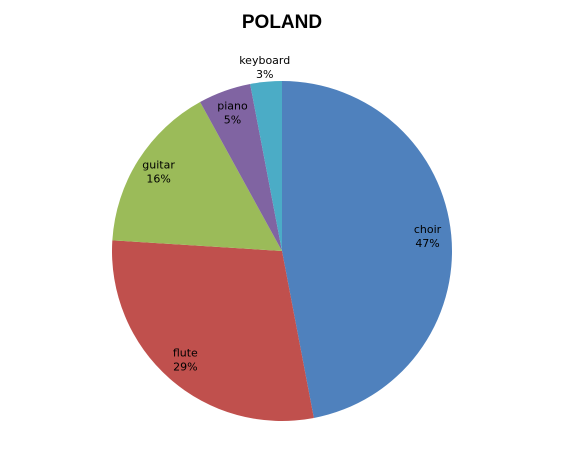 The height and width of the screenshot is (462, 564). I want to click on slice-label: keyboard, so click(264, 60).